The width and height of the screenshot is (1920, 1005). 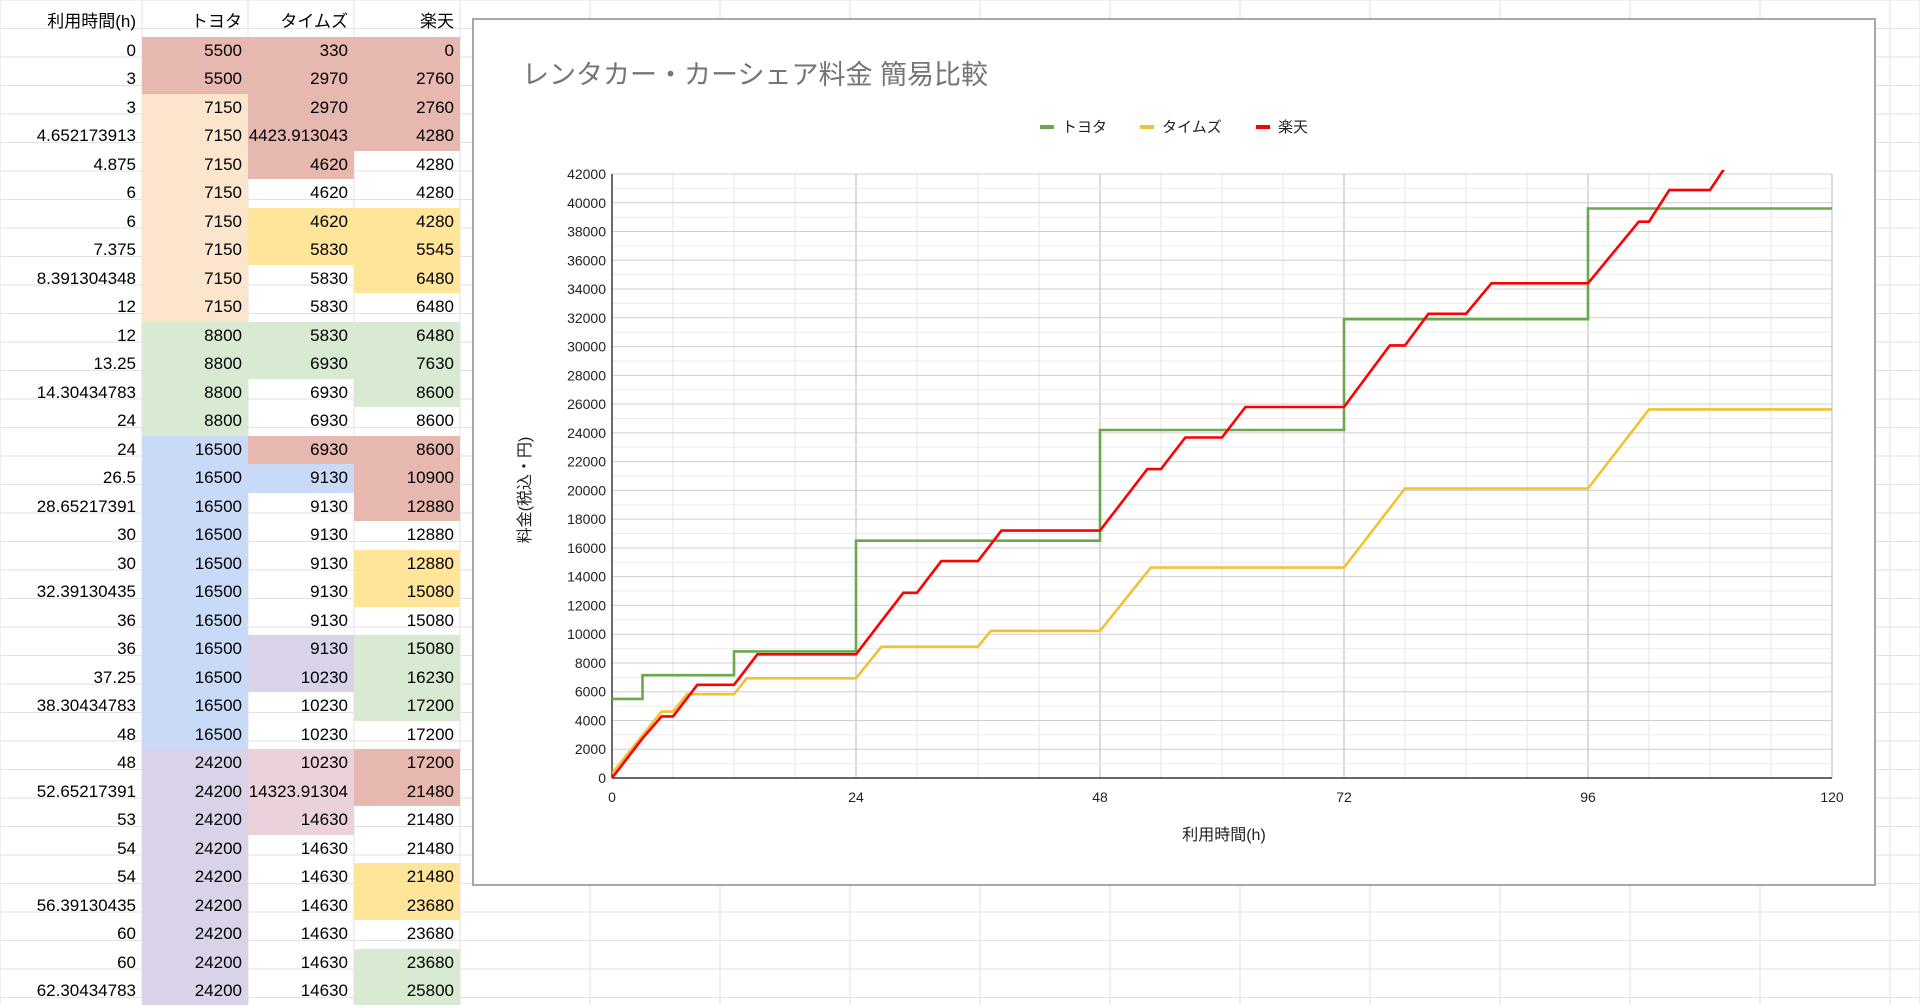 What do you see at coordinates (126, 962) in the screenshot?
I see `table-cell: 60` at bounding box center [126, 962].